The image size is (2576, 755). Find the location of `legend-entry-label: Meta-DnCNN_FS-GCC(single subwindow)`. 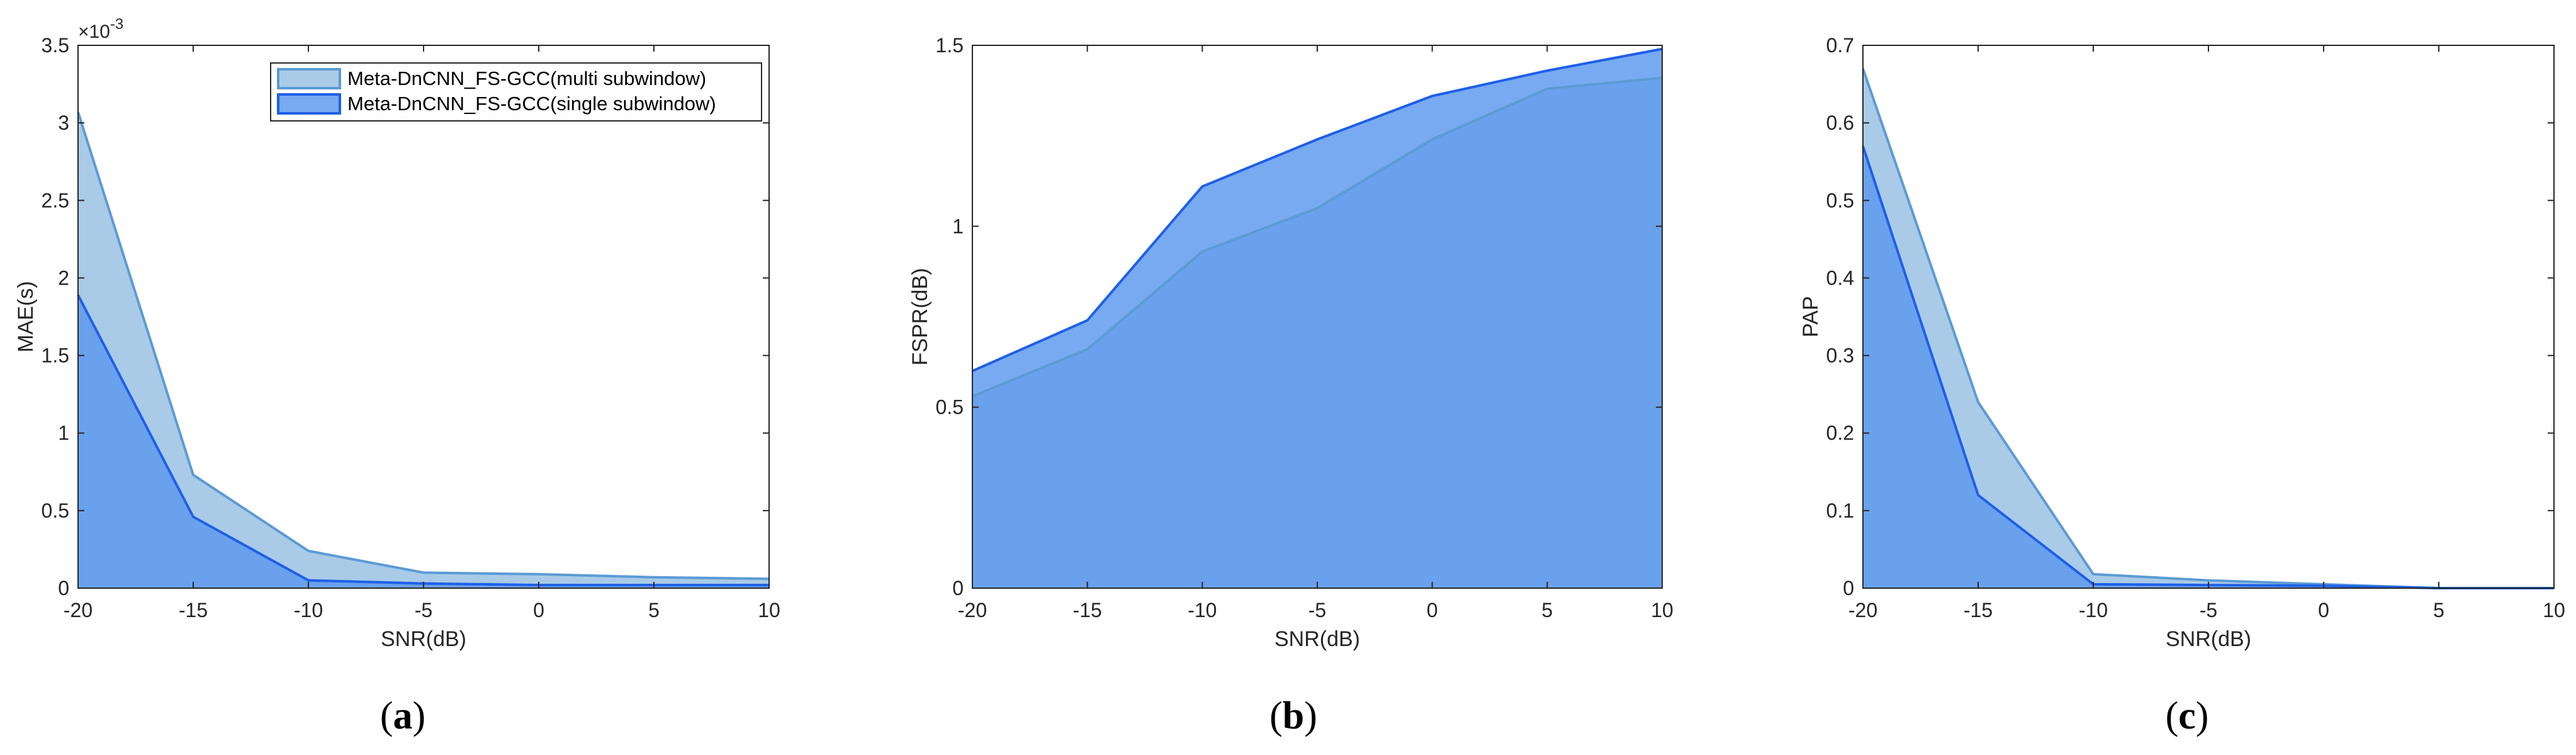

legend-entry-label: Meta-DnCNN_FS-GCC(single subwindow) is located at coordinates (531, 104).